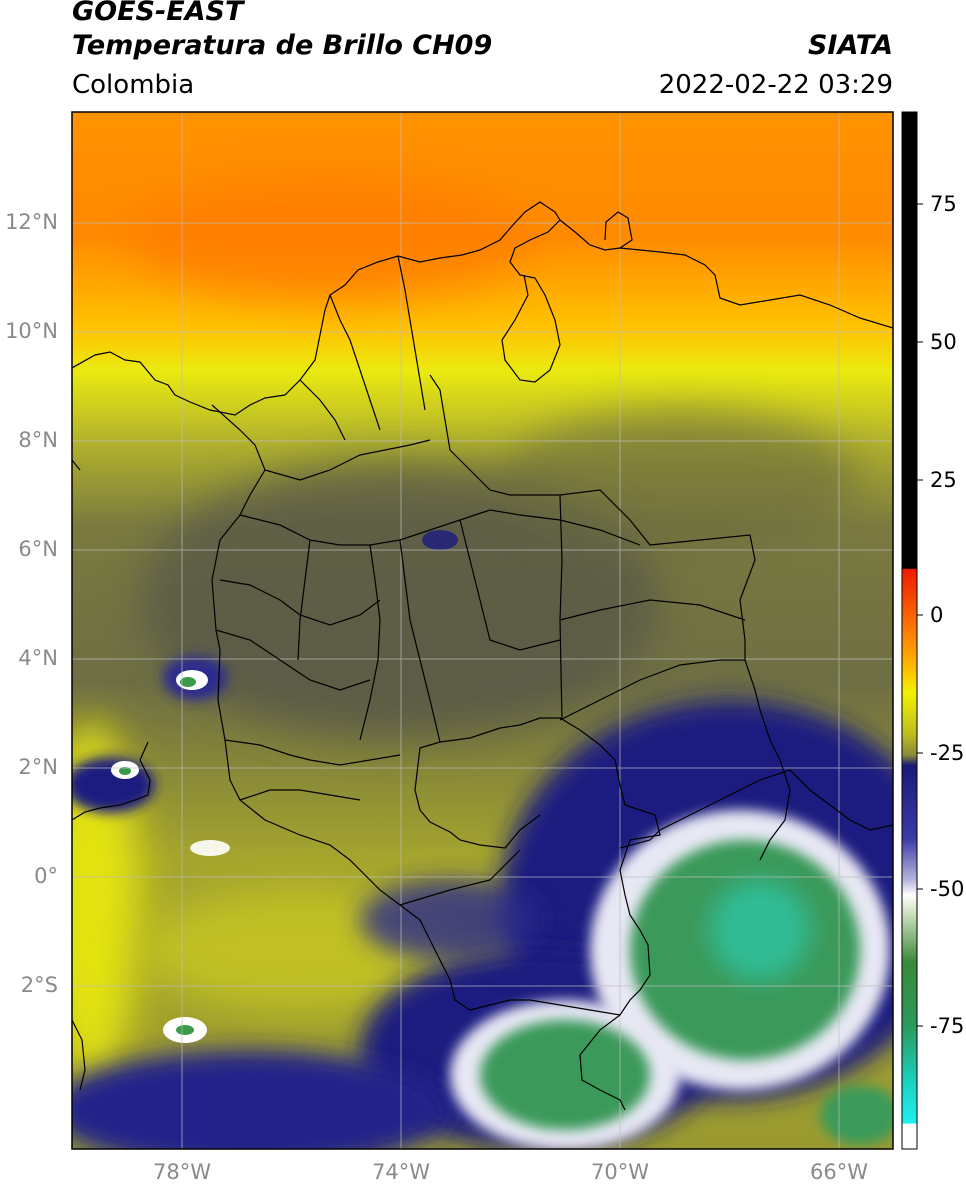 The height and width of the screenshot is (1190, 966). What do you see at coordinates (937, 615) in the screenshot?
I see `colorbar-tick-0: 0` at bounding box center [937, 615].